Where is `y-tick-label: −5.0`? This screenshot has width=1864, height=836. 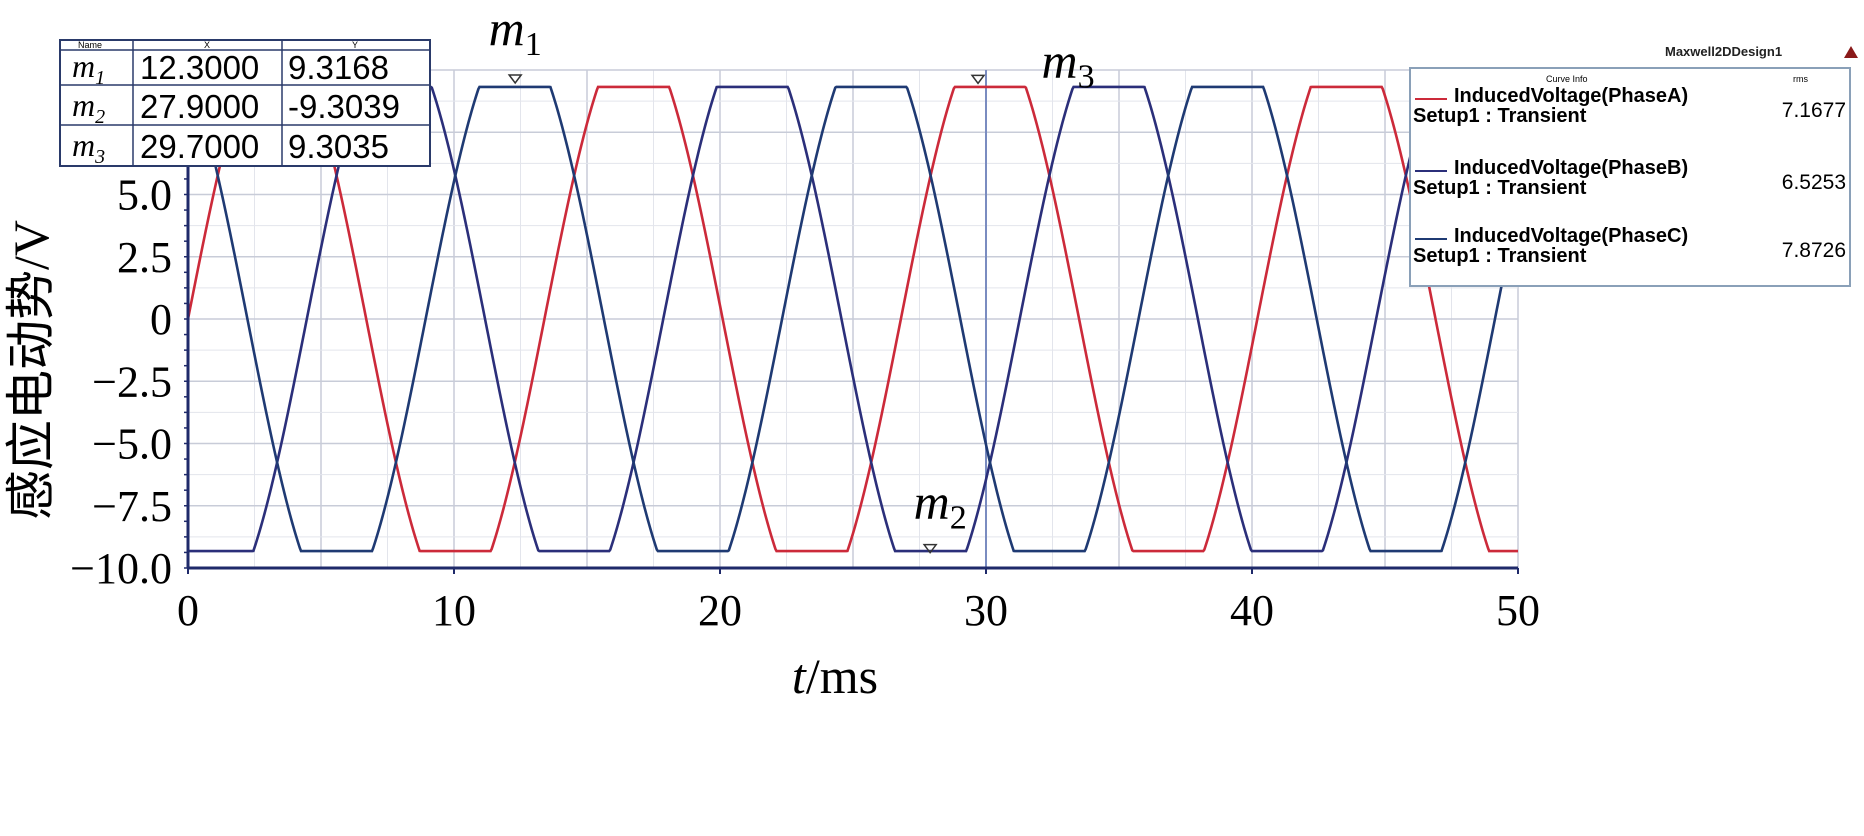 y-tick-label: −5.0 is located at coordinates (132, 444).